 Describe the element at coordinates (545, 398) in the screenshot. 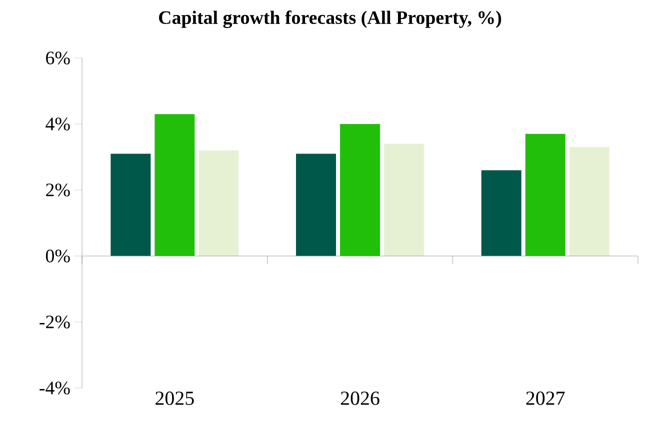

I see `x-tick-label: 2027` at that location.